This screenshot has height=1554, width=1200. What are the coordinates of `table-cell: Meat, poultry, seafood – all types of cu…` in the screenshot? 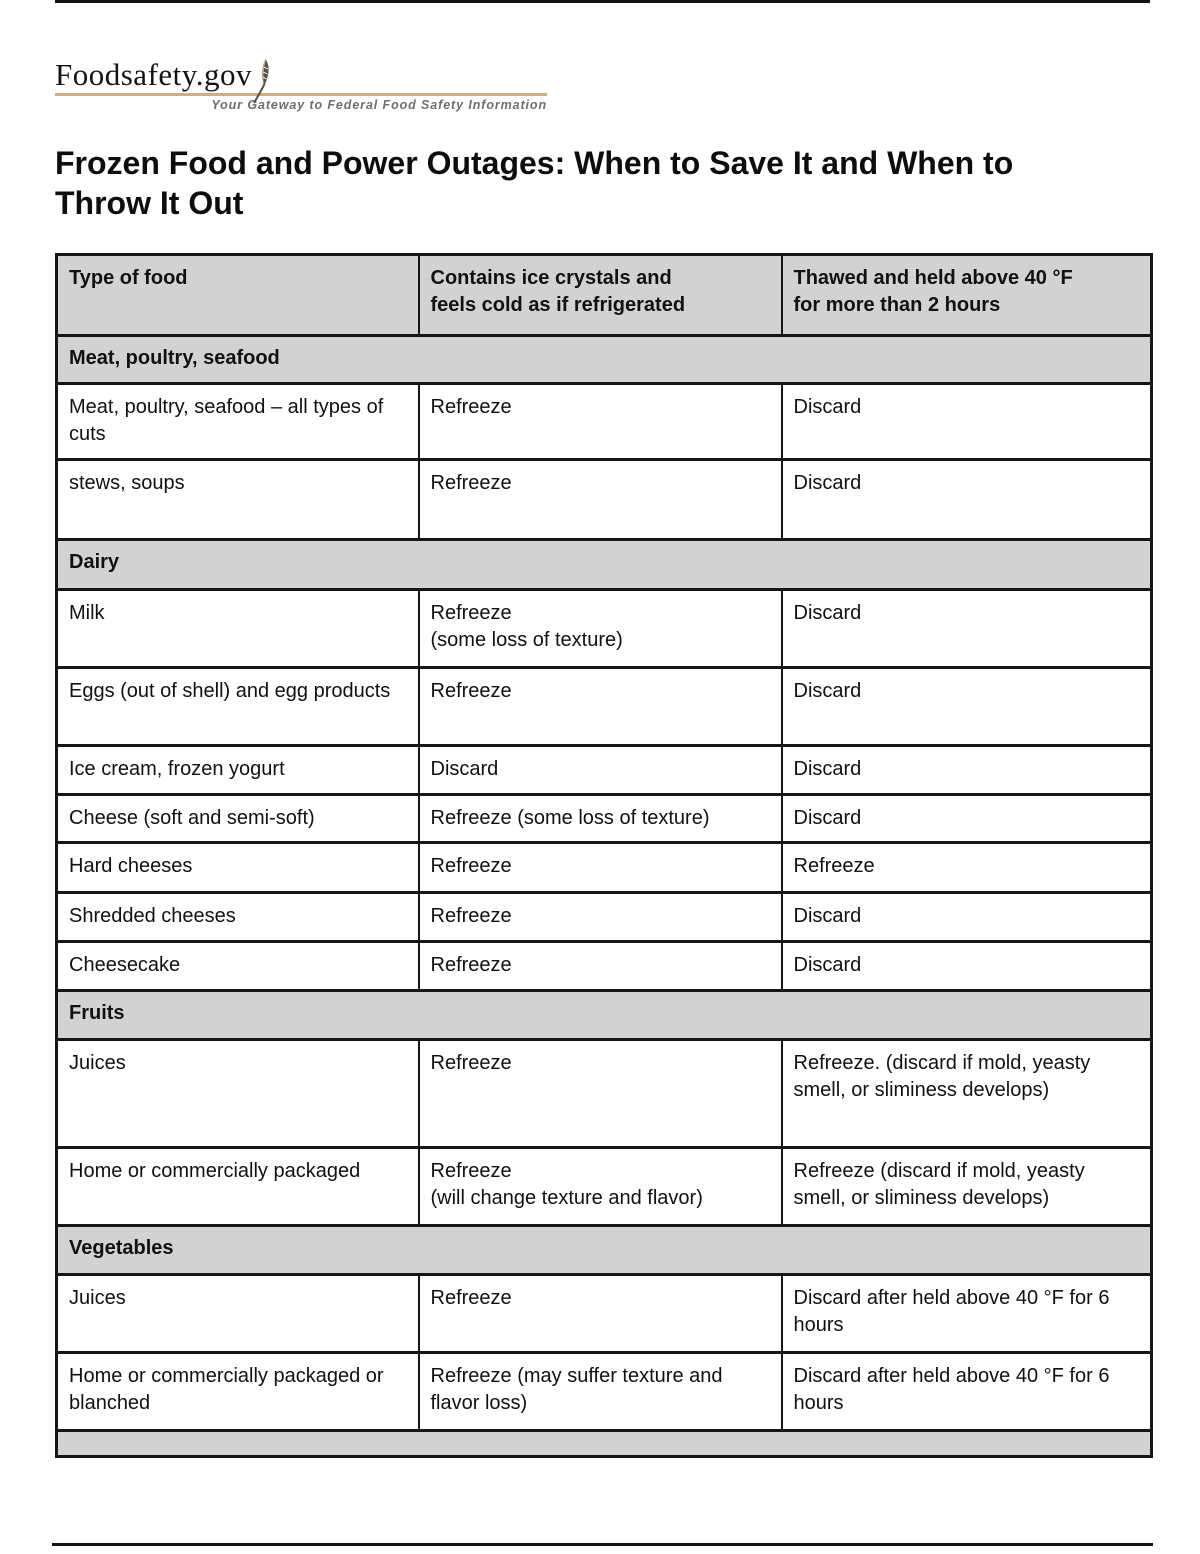 It's located at (237, 421).